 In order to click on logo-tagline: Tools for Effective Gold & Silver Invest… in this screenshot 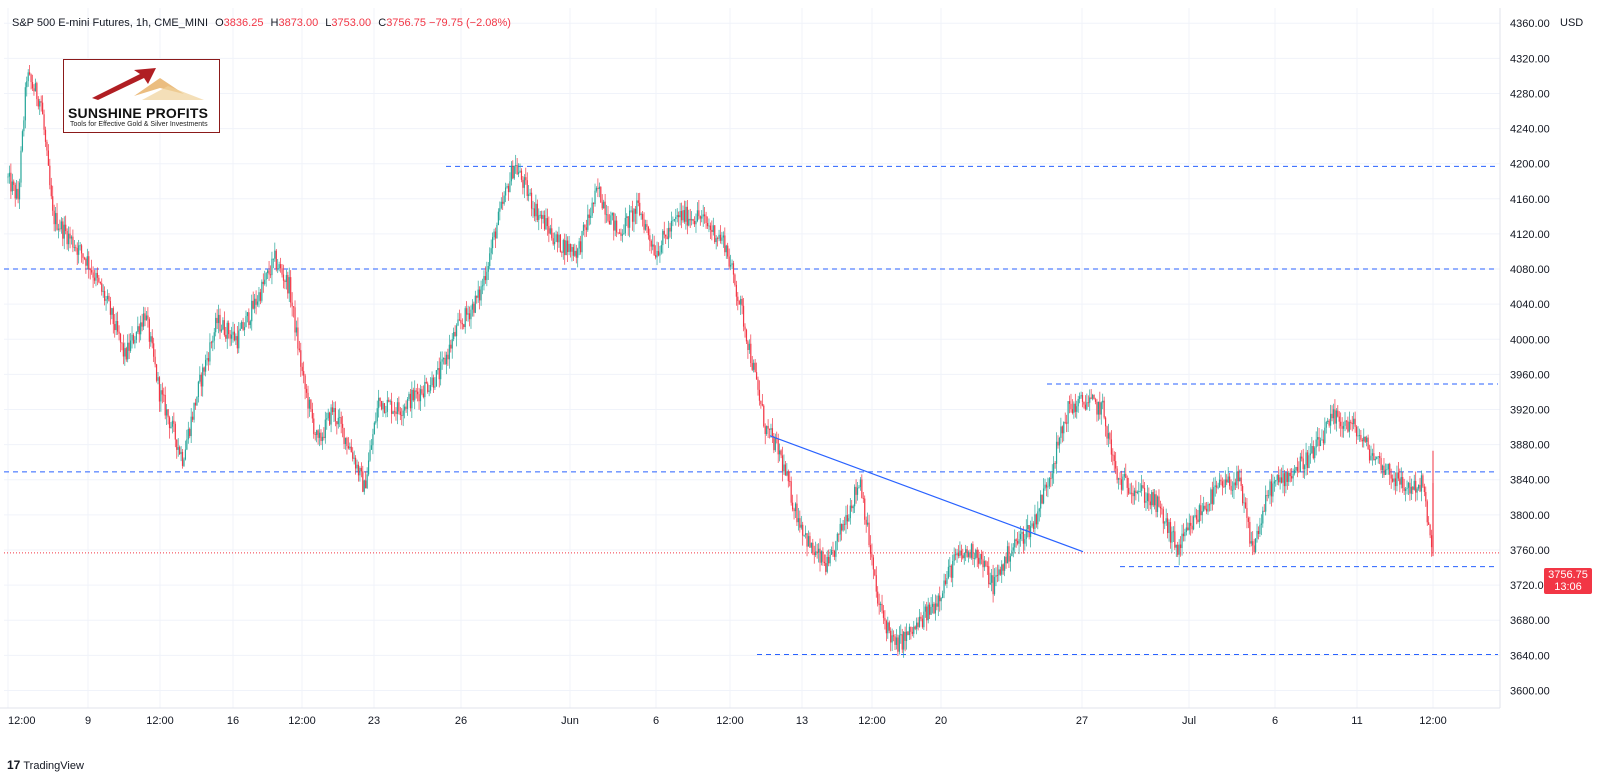, I will do `click(139, 124)`.